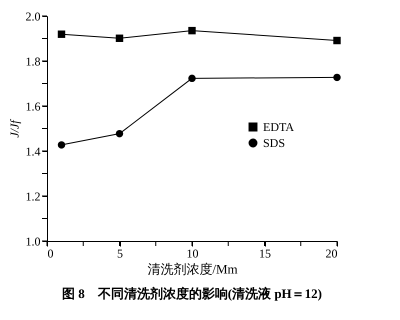 Image resolution: width=400 pixels, height=320 pixels. I want to click on y-tick-label: 2.0, so click(33, 17).